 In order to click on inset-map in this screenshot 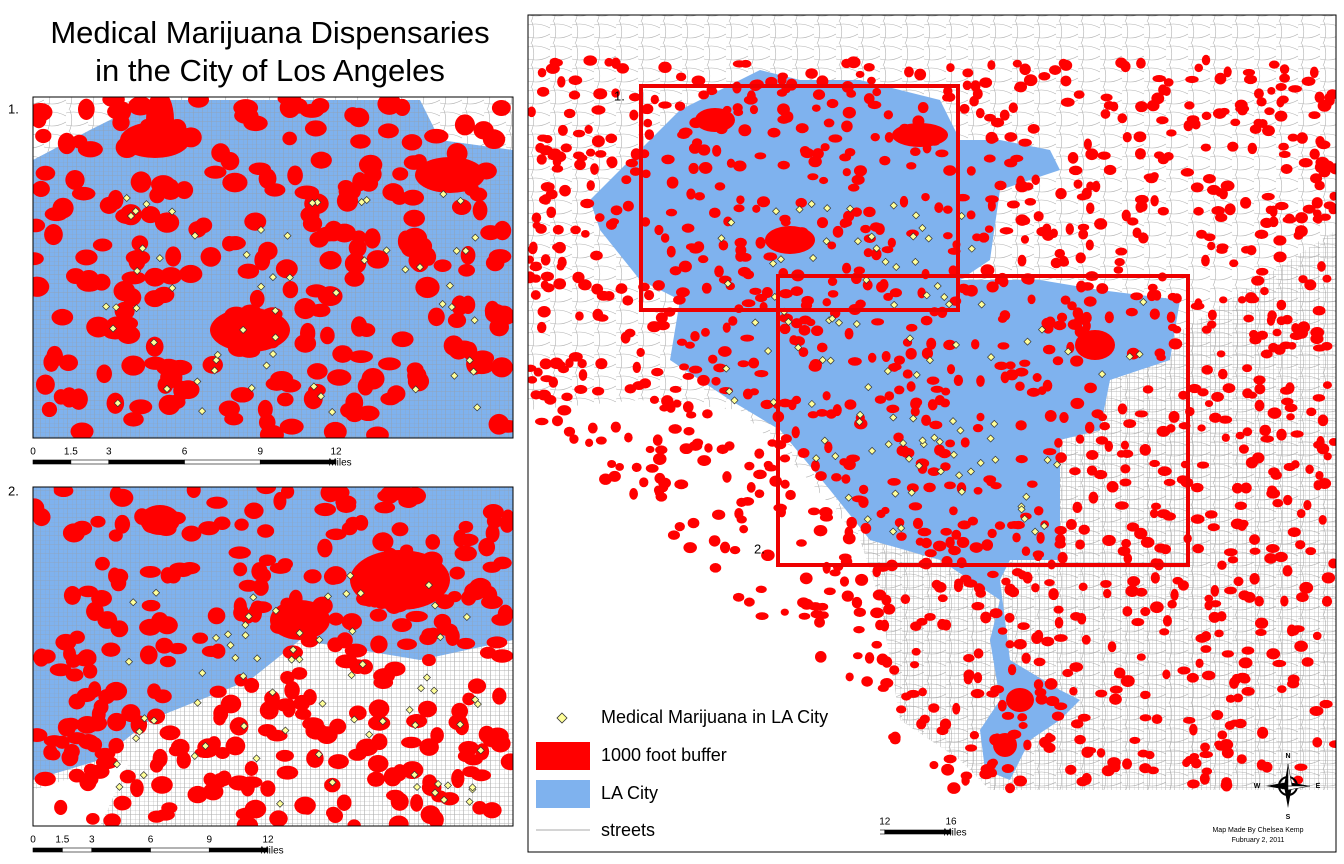, I will do `click(273, 656)`.